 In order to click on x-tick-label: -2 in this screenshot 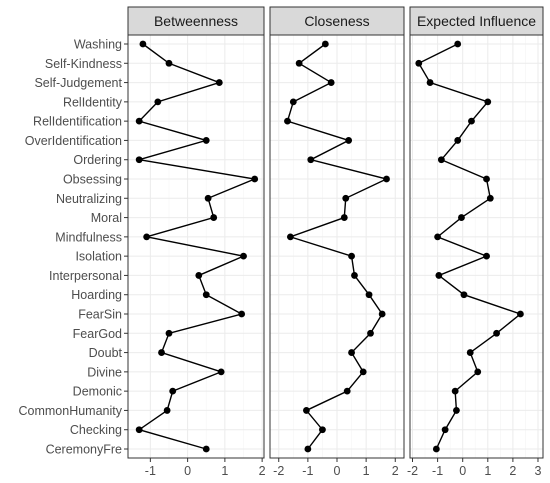, I will do `click(278, 471)`.